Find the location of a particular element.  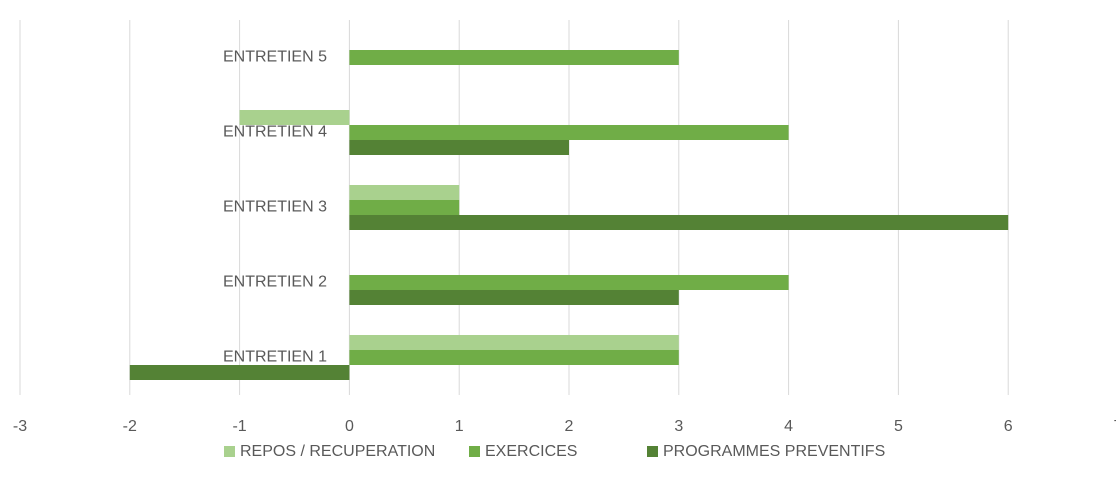

x-tick-label: 3 is located at coordinates (678, 426).